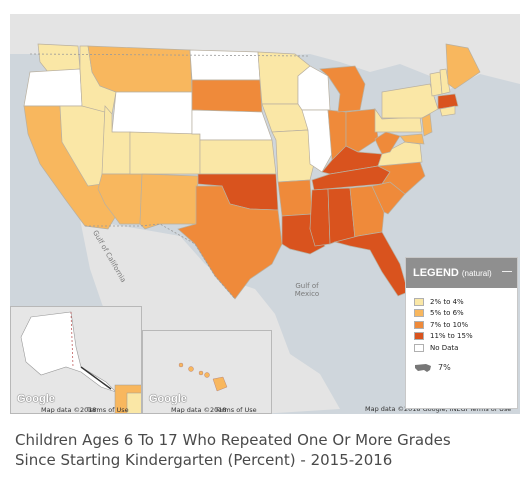  I want to click on state-pa, so click(398, 120).